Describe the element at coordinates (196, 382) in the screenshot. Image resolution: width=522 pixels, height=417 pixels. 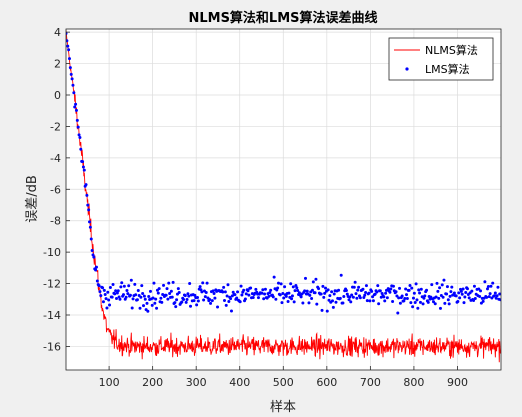
I see `x-tick-label: 300` at that location.